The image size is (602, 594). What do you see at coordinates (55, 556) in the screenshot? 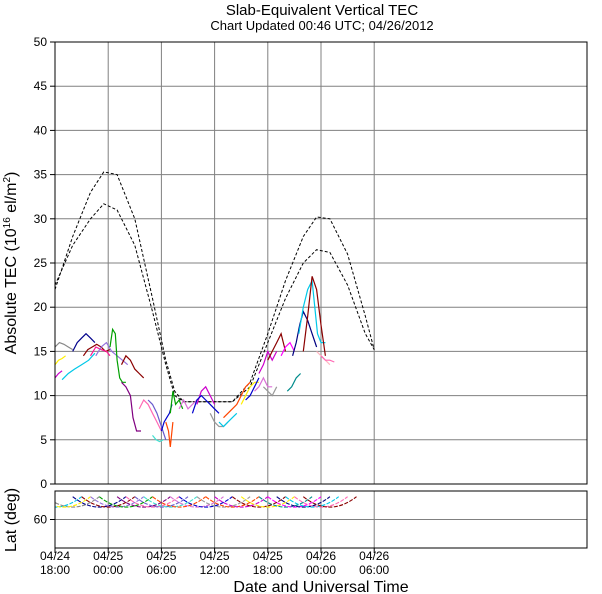
I see `x-tick-date: 04/24` at bounding box center [55, 556].